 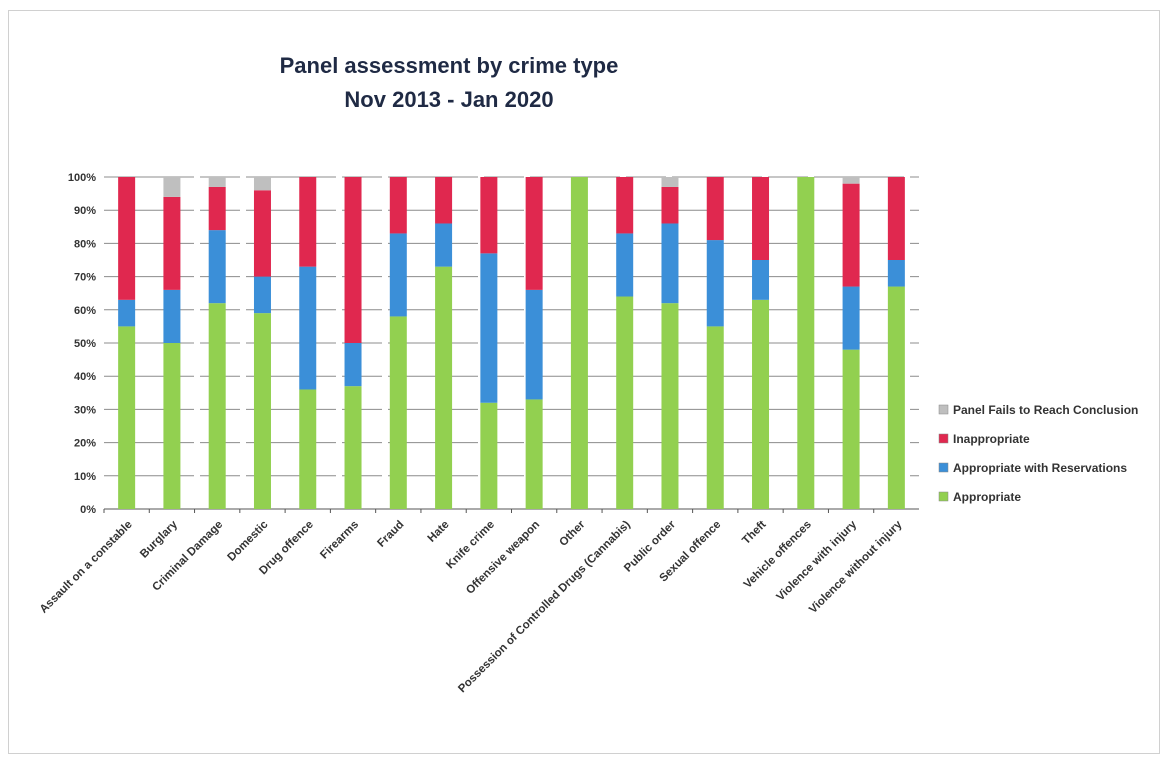 I want to click on y-tick-label: 60%, so click(x=85, y=311).